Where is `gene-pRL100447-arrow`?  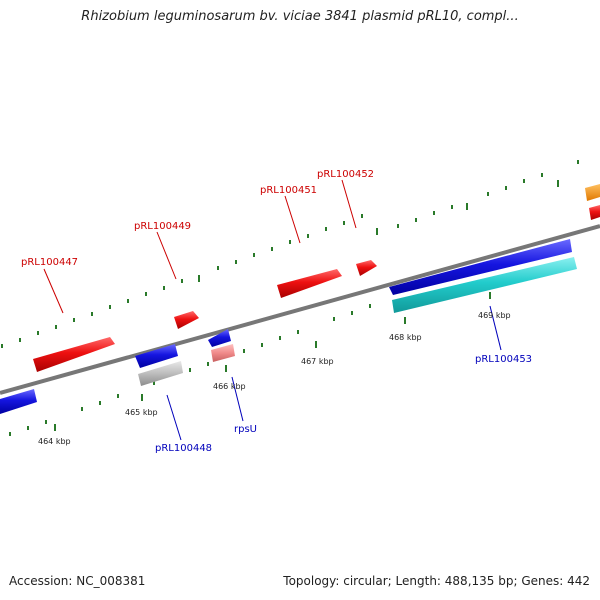 gene-pRL100447-arrow is located at coordinates (74, 354).